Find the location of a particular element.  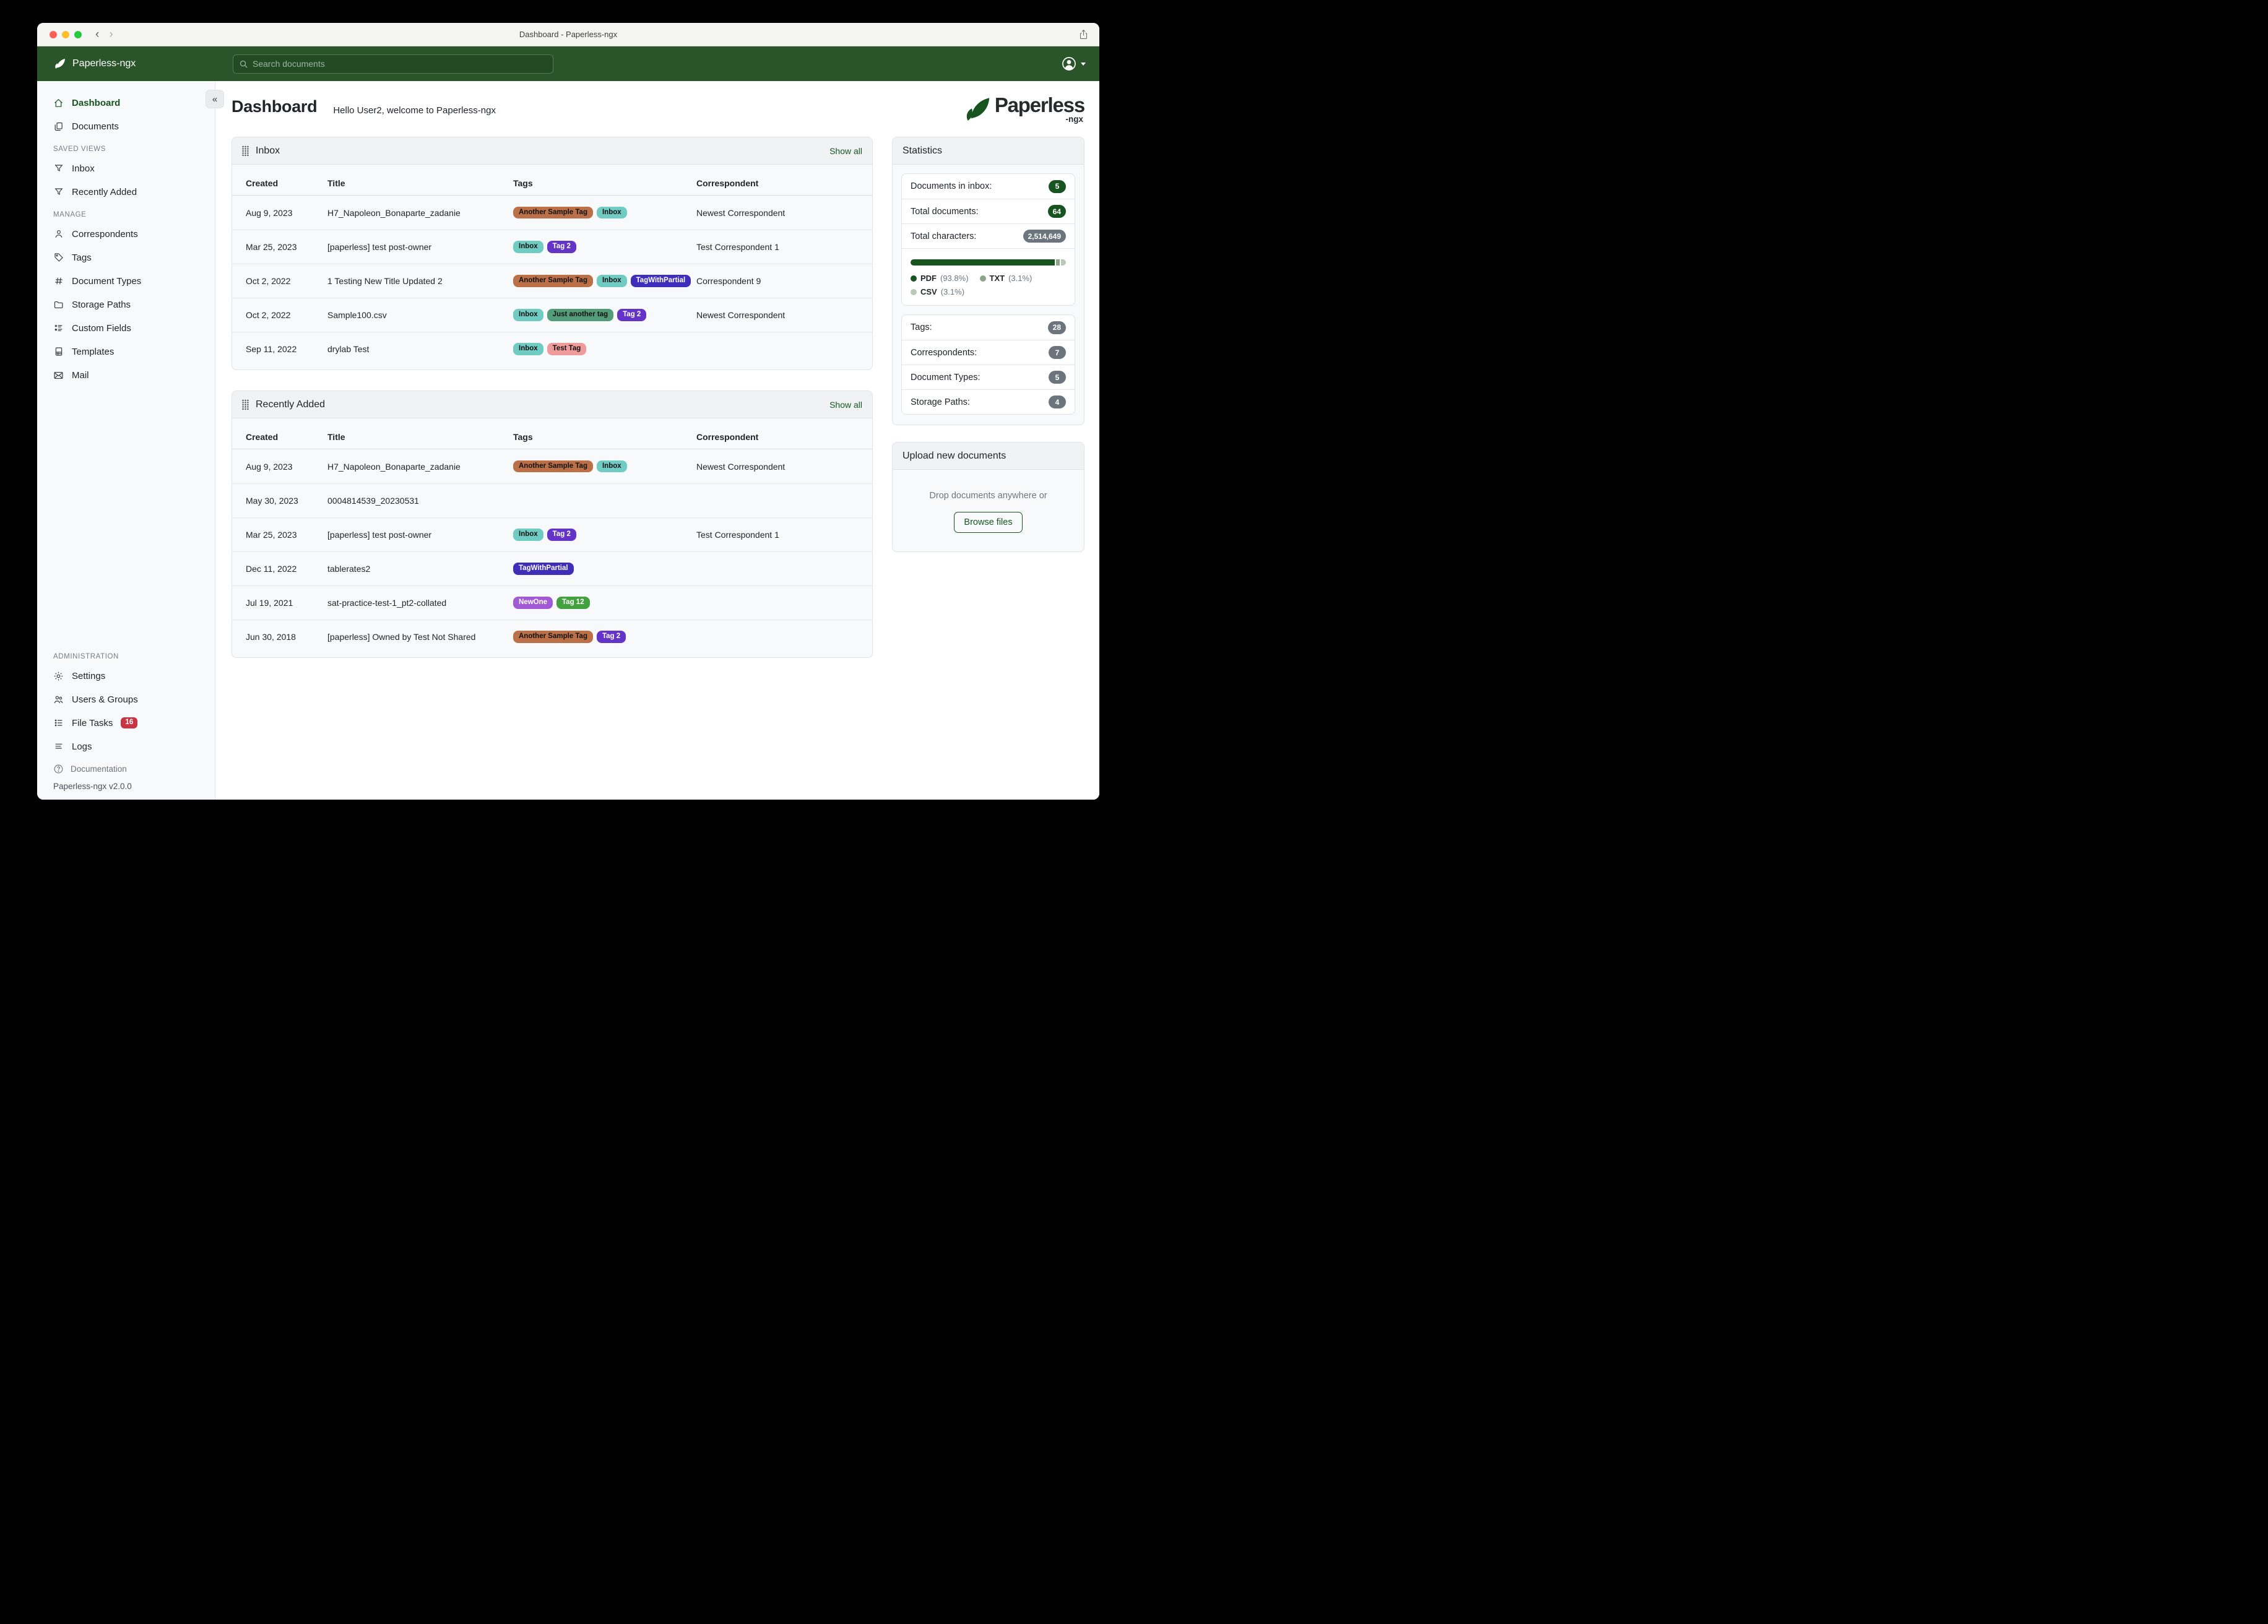

tag-pill: Tag 12 is located at coordinates (573, 603).